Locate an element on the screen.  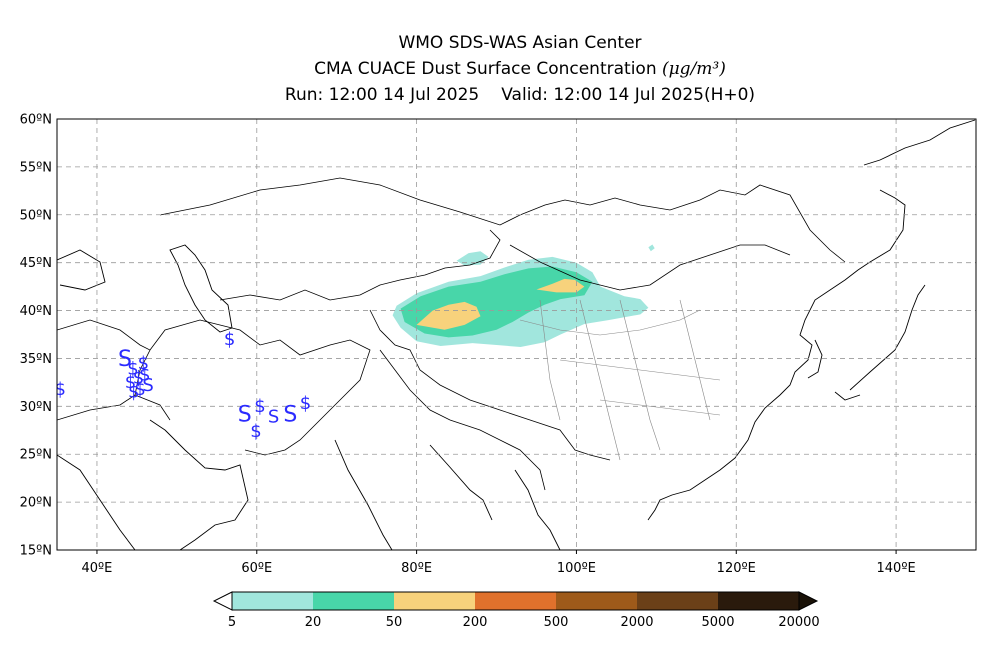
border-kazakhstan is located at coordinates (360, 265).